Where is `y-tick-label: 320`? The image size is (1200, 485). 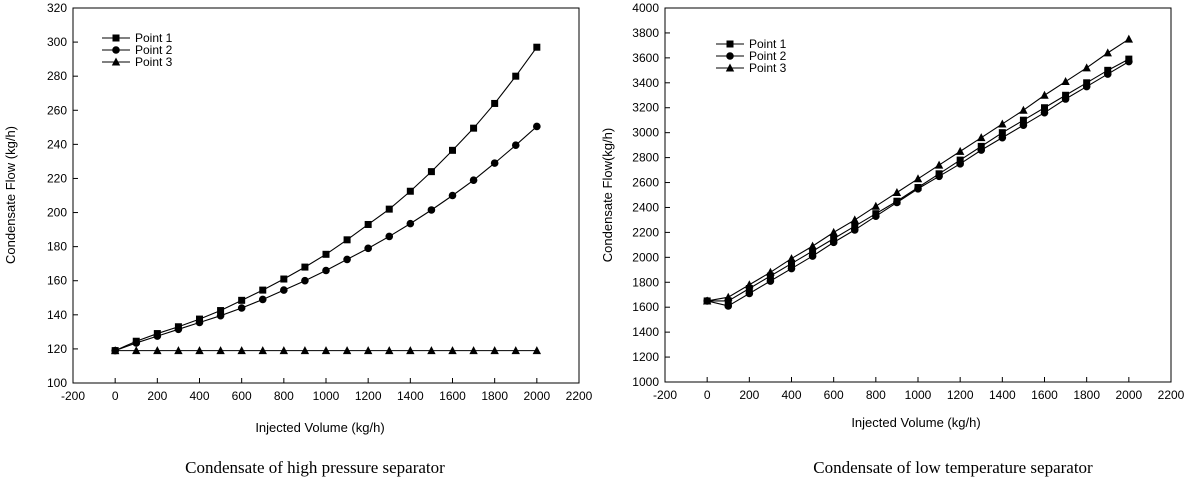 y-tick-label: 320 is located at coordinates (57, 8).